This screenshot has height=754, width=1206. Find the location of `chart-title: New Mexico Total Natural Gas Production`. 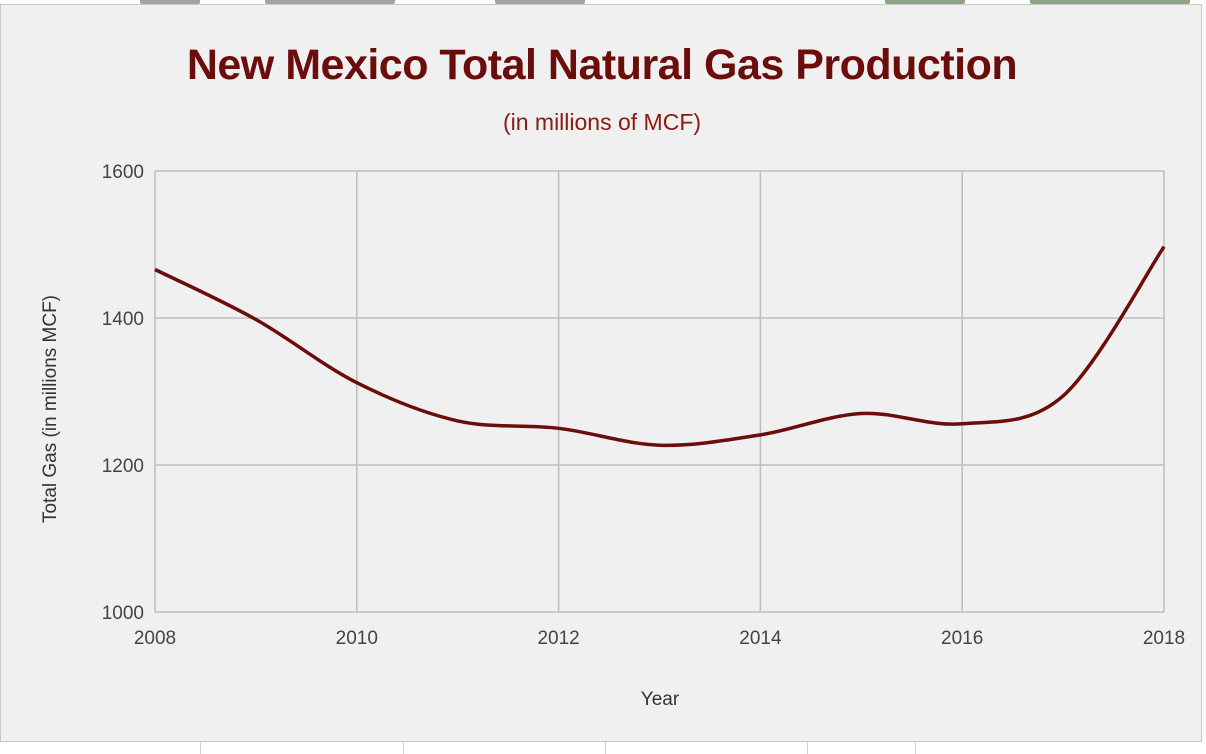

chart-title: New Mexico Total Natural Gas Production is located at coordinates (602, 65).